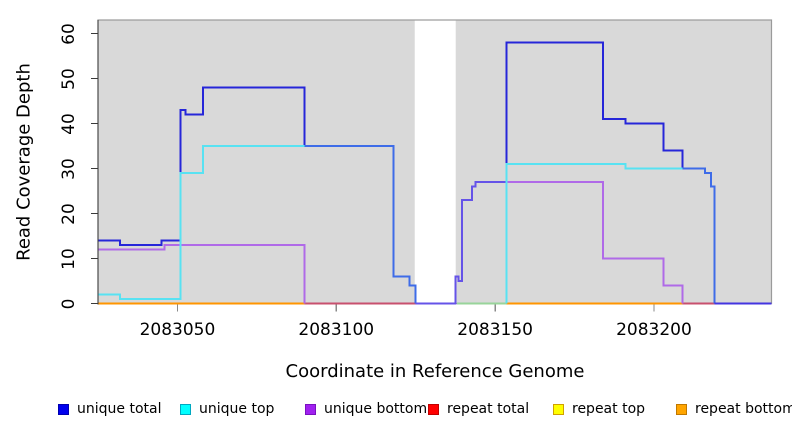  I want to click on y-tick-label: 30, so click(69, 168).